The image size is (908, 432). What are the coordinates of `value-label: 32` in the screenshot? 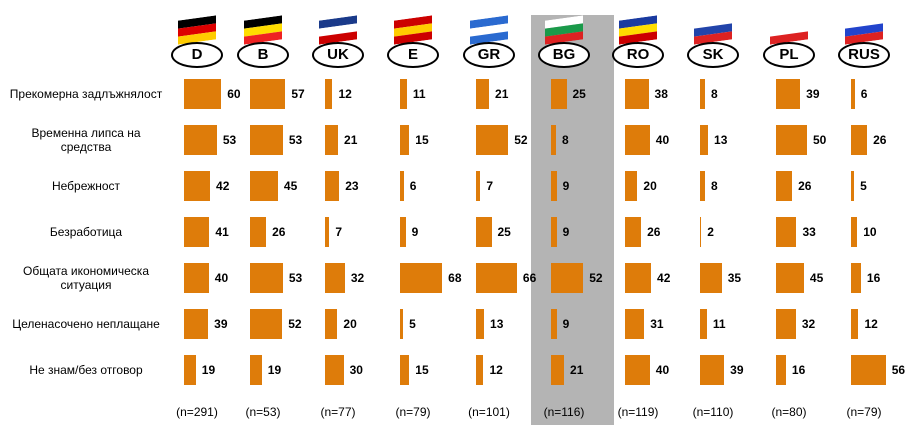 It's located at (808, 324).